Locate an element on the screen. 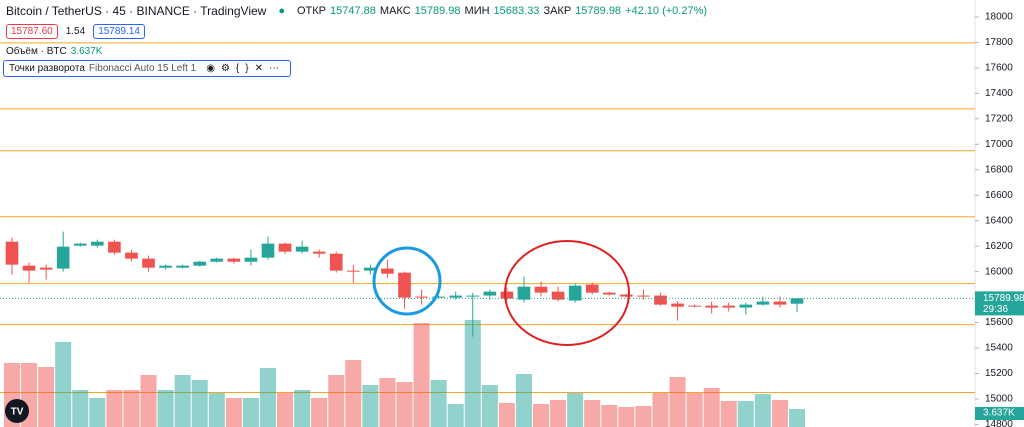 The height and width of the screenshot is (427, 1024). quote-row: 15787.60 1.54 15789.14 is located at coordinates (75, 31).